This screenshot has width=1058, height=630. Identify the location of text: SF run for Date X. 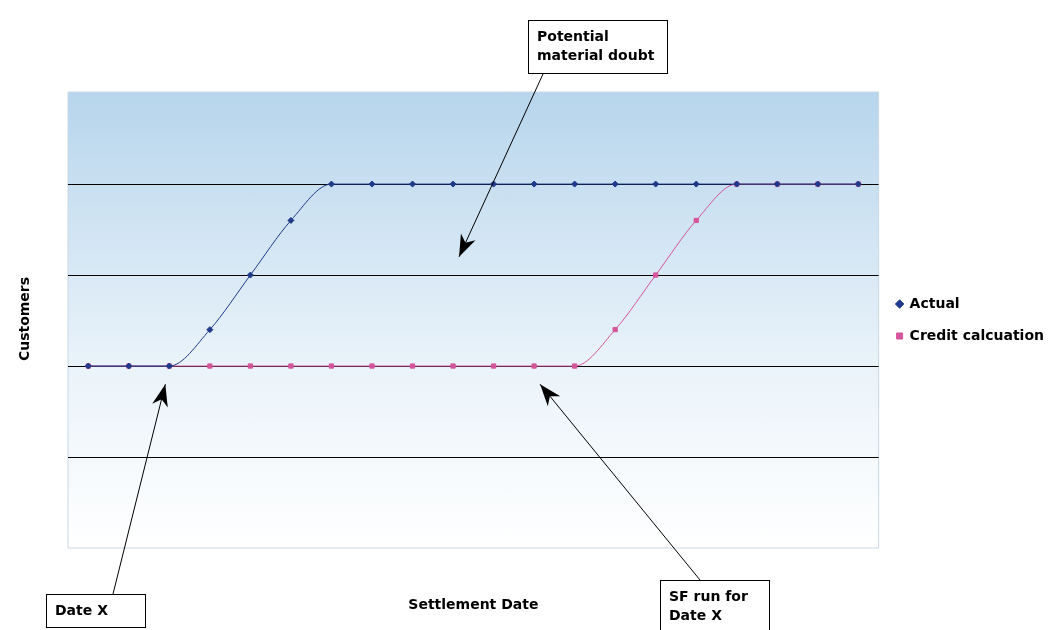
(715, 605).